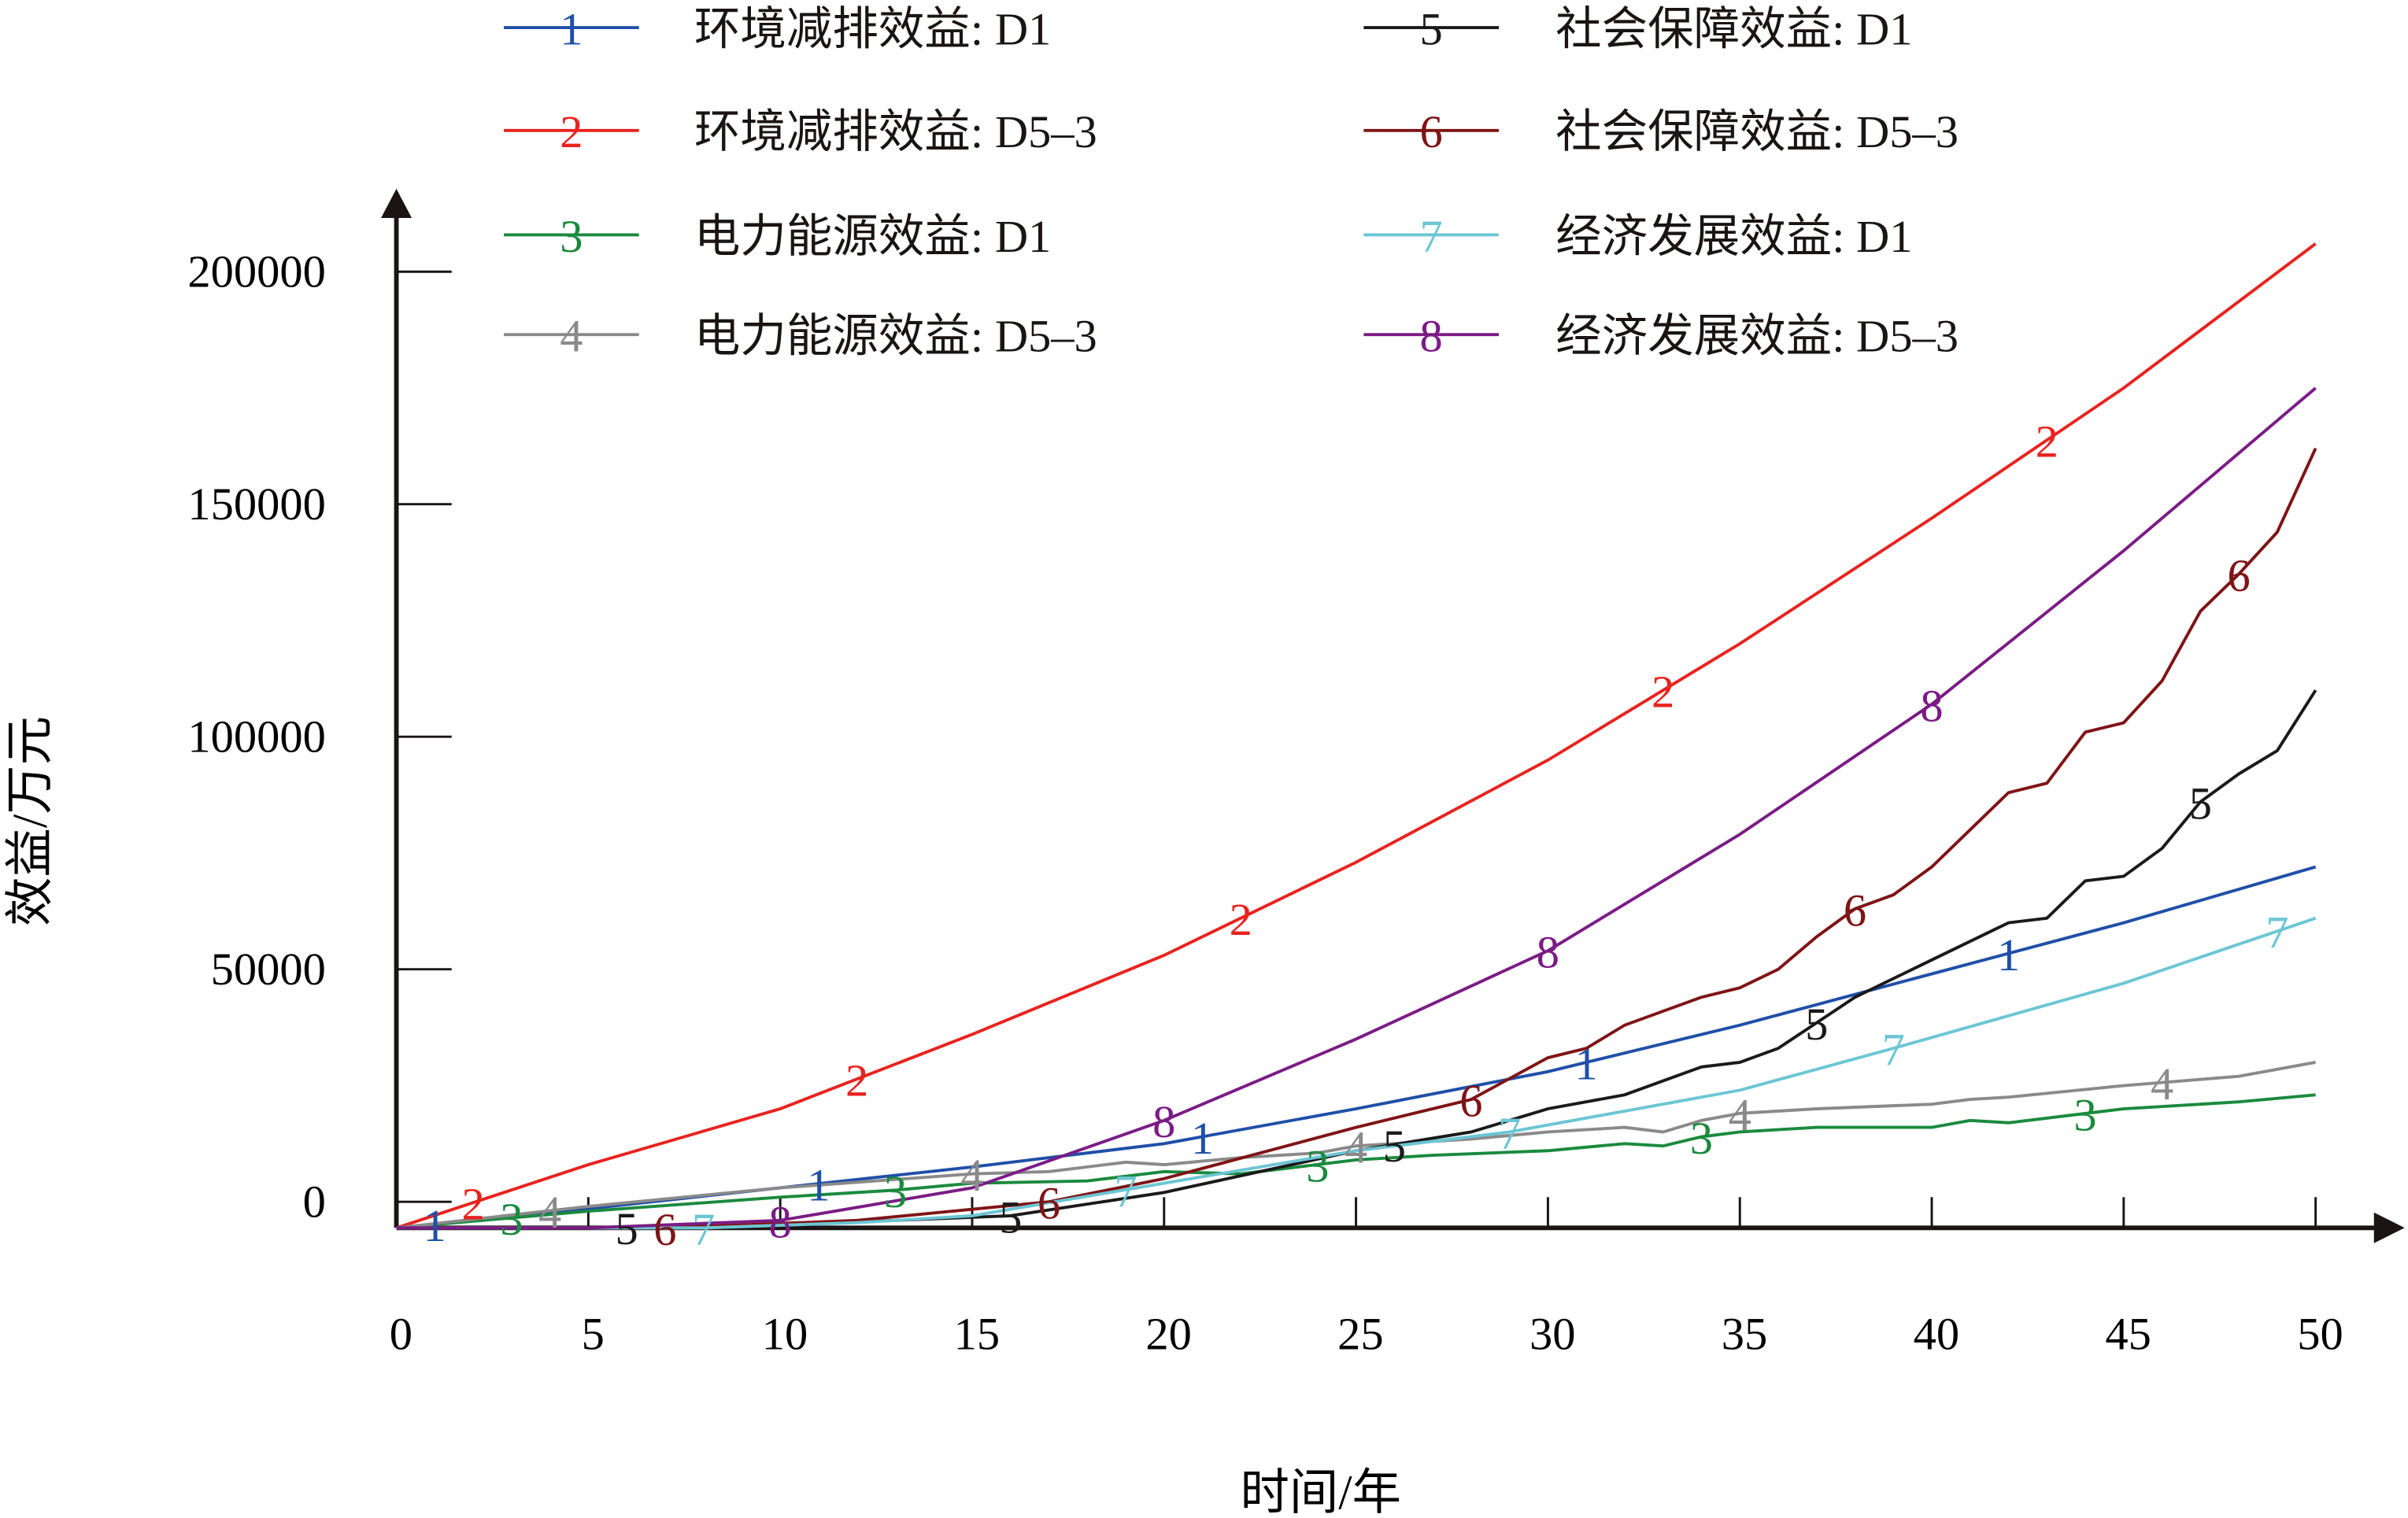 This screenshot has height=1518, width=2408. What do you see at coordinates (571, 336) in the screenshot?
I see `legend-number: 4` at bounding box center [571, 336].